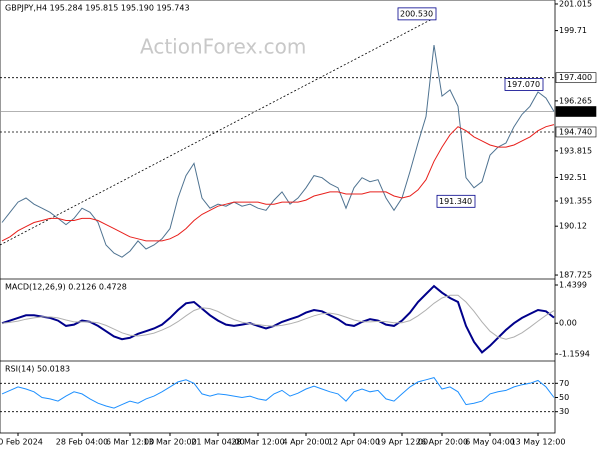 The image size is (600, 450). I want to click on y-tick-label: 1.4399, so click(573, 284).